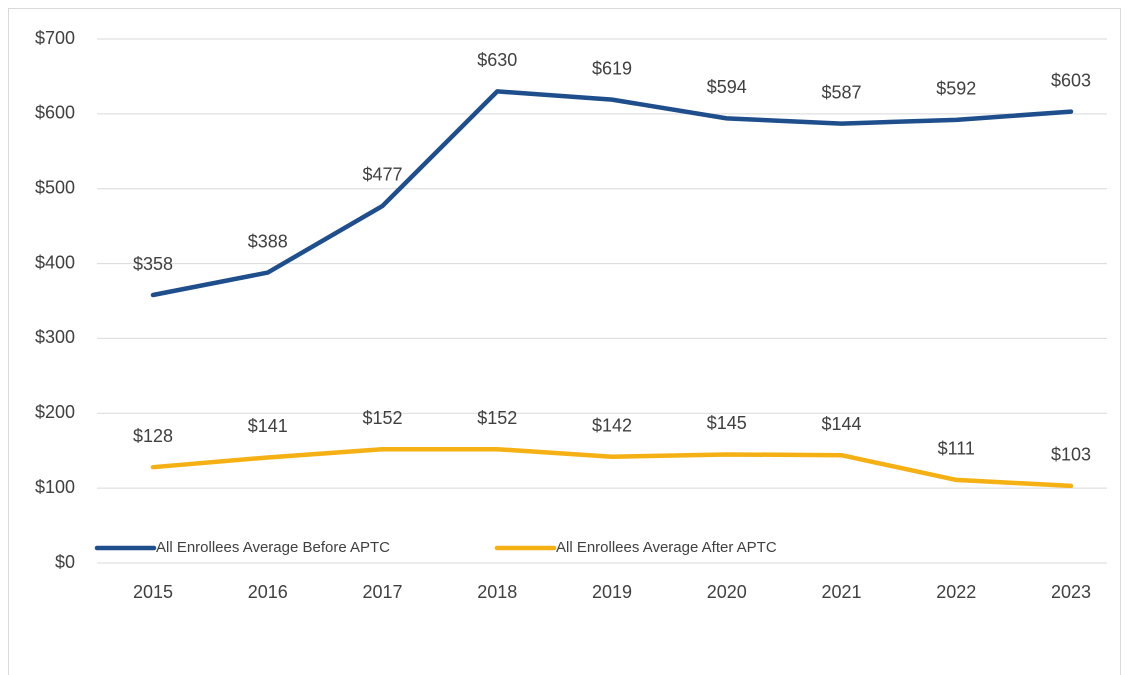 This screenshot has height=675, width=1147. What do you see at coordinates (268, 426) in the screenshot?
I see `data-label: $141` at bounding box center [268, 426].